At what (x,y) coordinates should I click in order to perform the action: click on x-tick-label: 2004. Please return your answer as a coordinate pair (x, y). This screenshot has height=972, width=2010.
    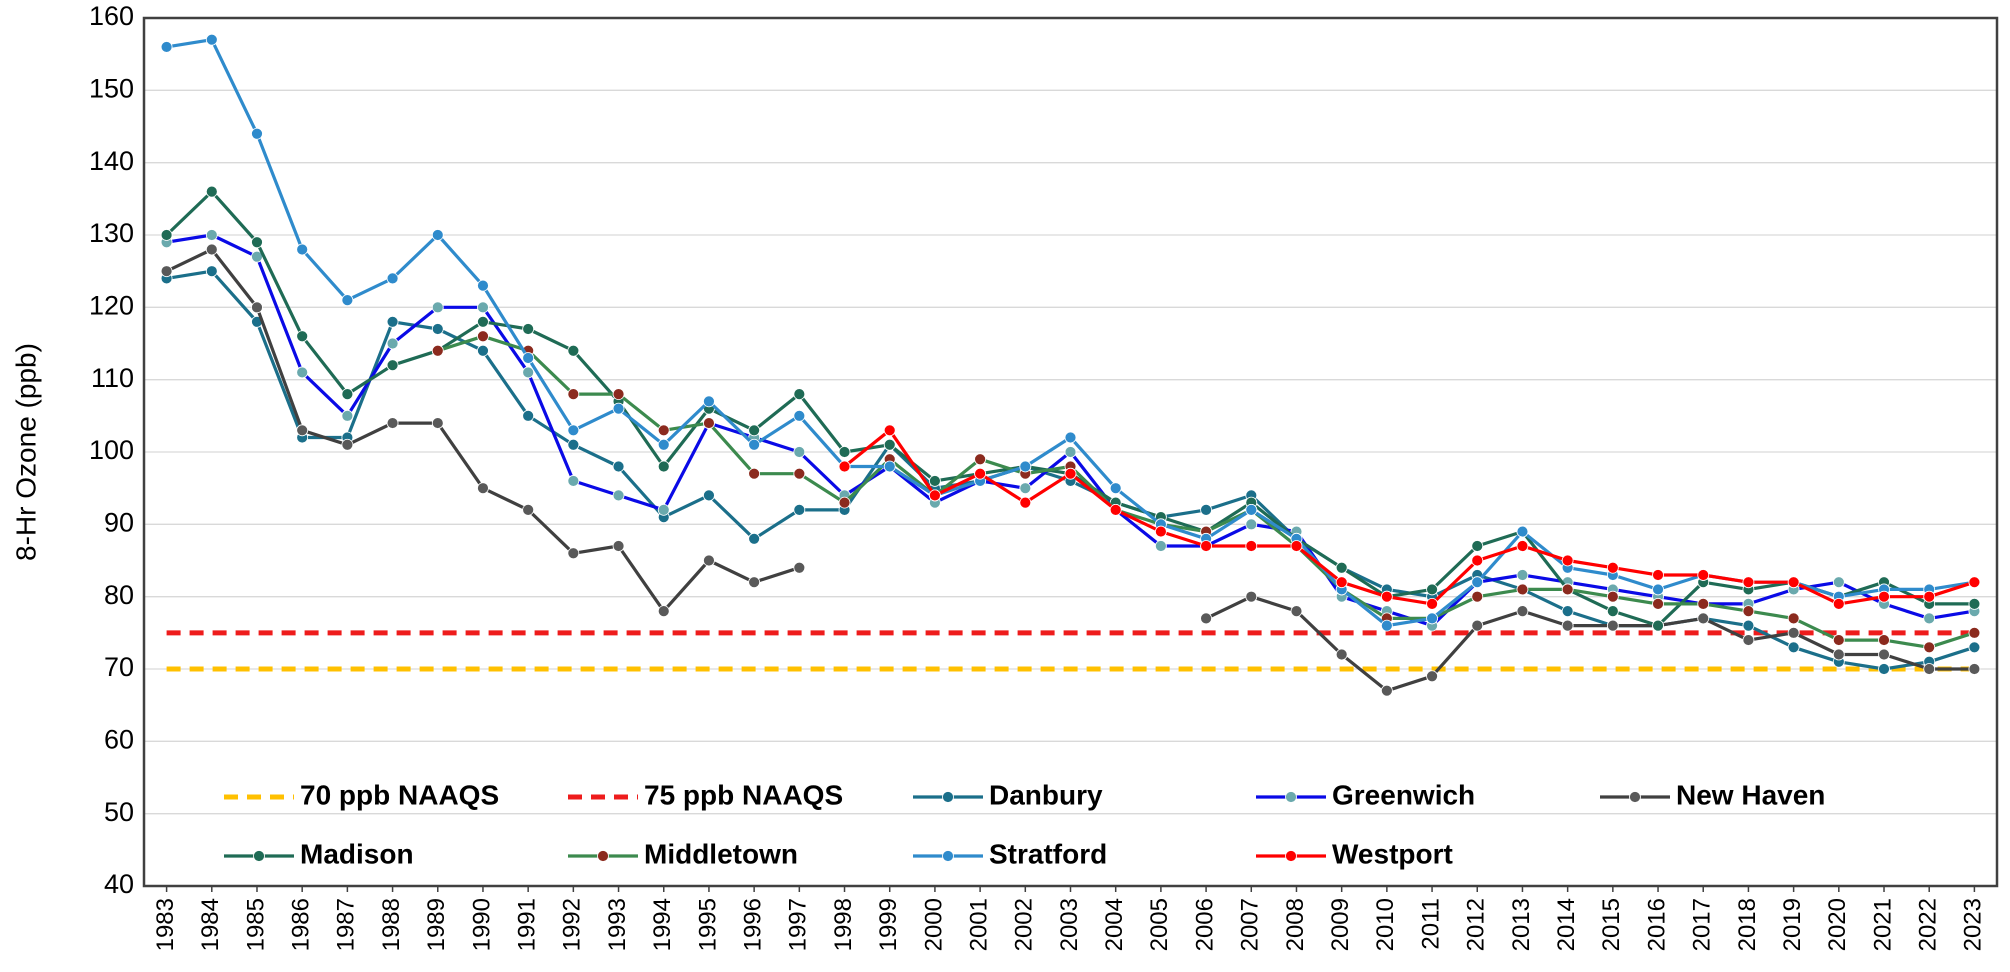
    Looking at the image, I should click on (1114, 924).